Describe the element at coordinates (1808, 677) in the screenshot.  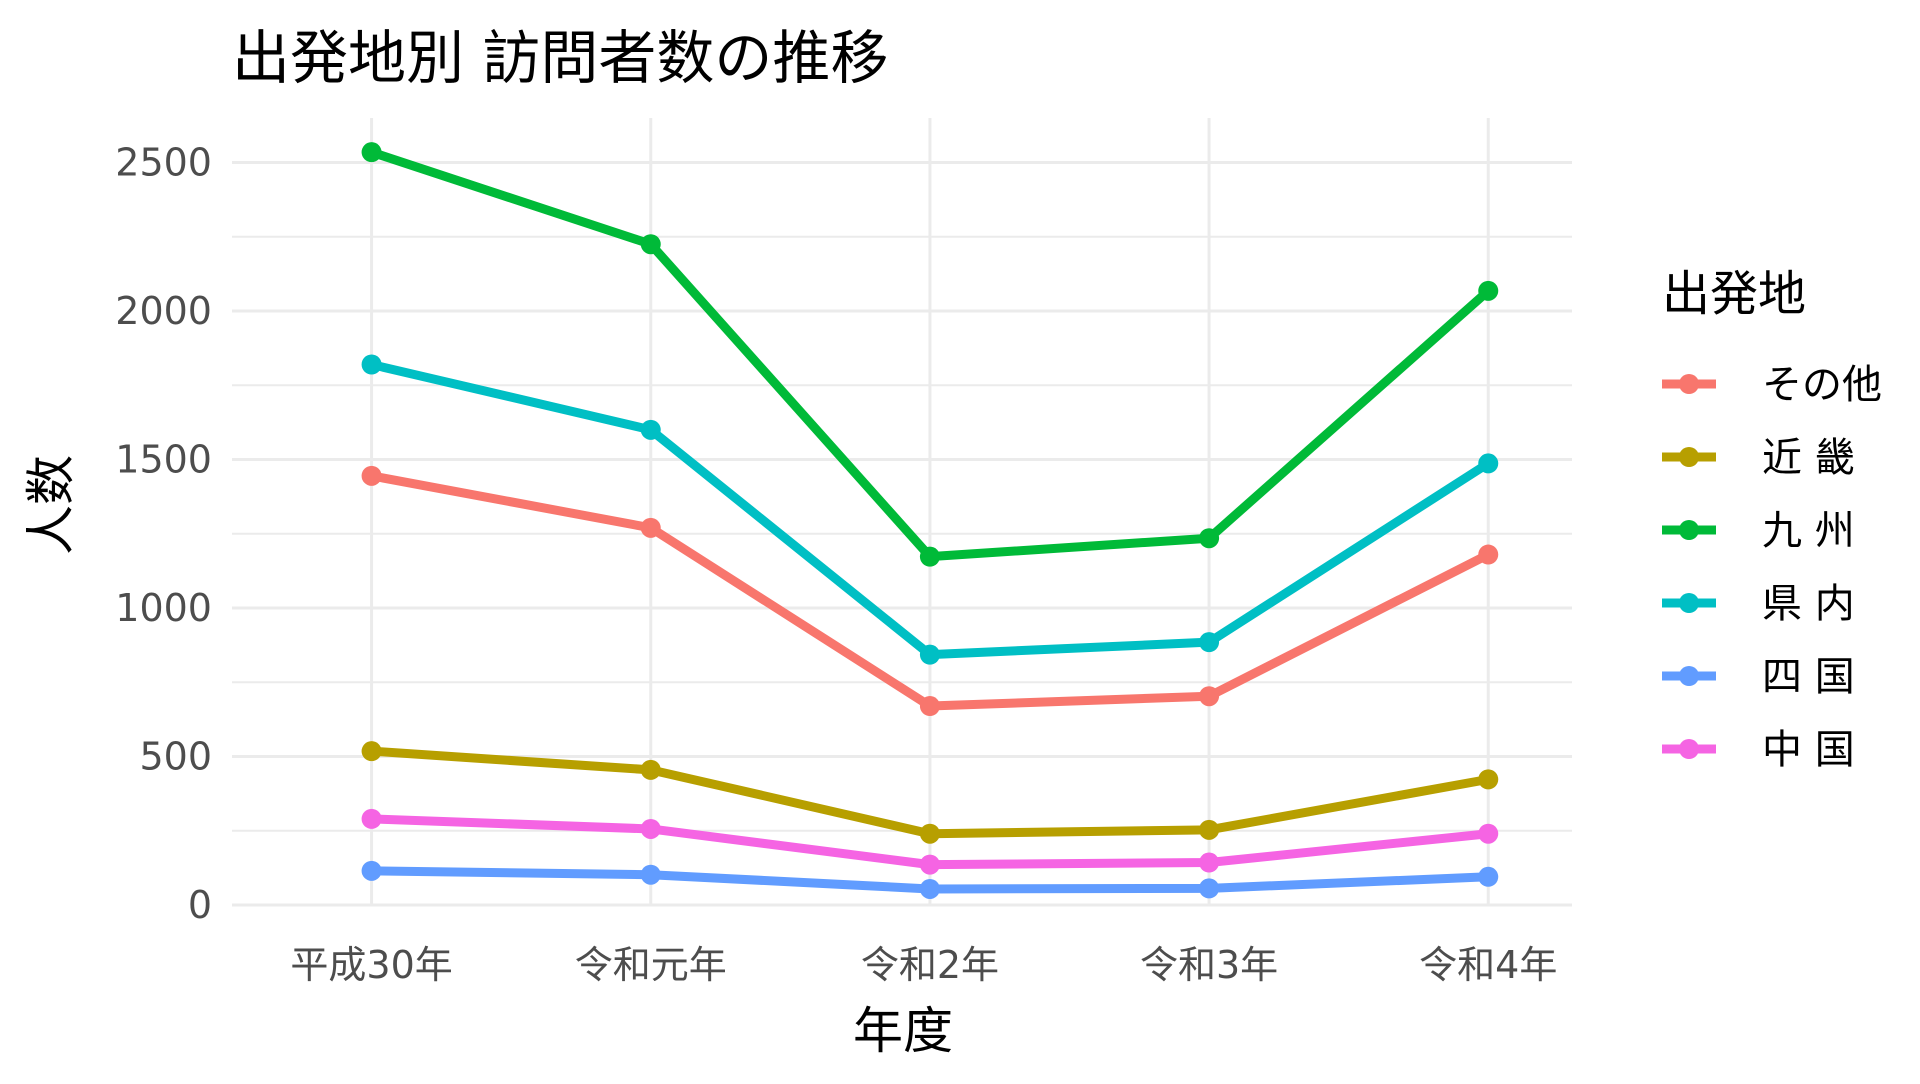
I see `legend-label: 四 国` at that location.